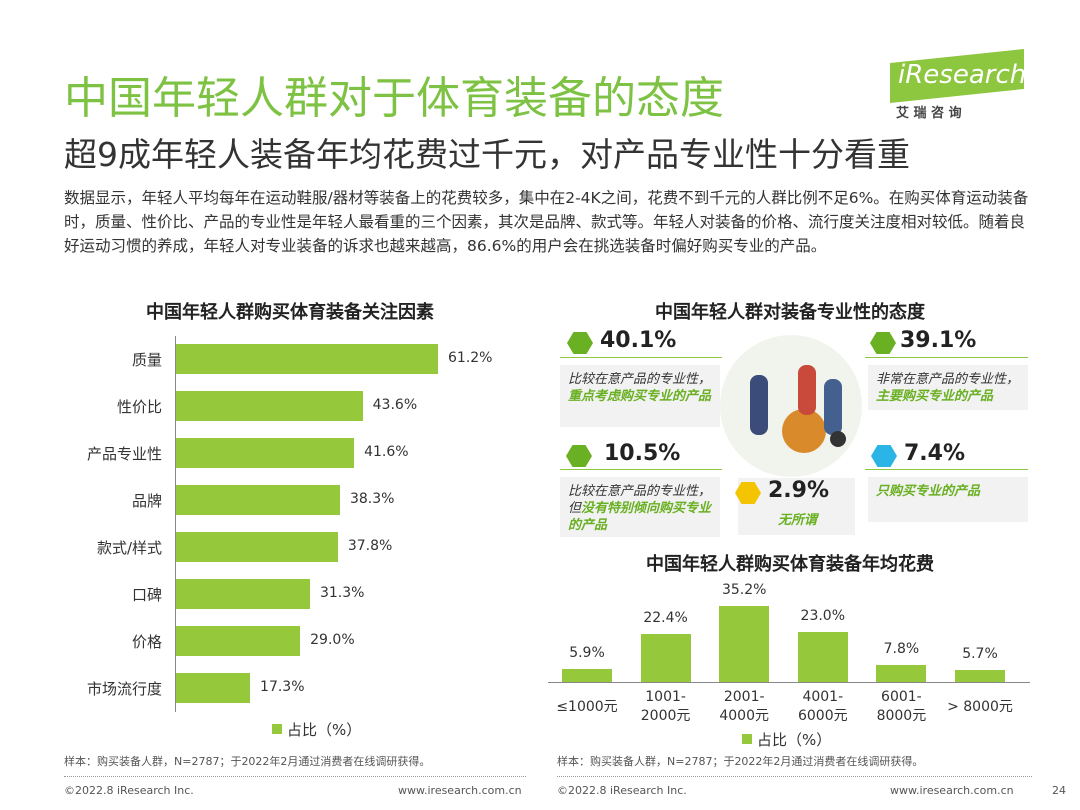  What do you see at coordinates (935, 453) in the screenshot?
I see `percentage: 7.4%` at bounding box center [935, 453].